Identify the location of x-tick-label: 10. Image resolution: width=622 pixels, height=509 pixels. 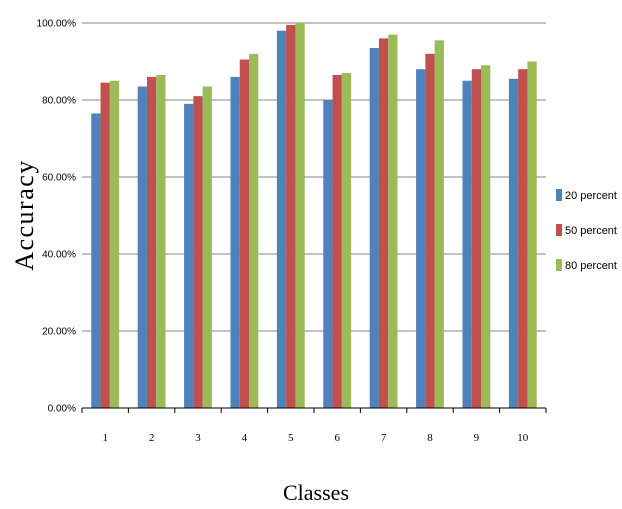
(523, 438).